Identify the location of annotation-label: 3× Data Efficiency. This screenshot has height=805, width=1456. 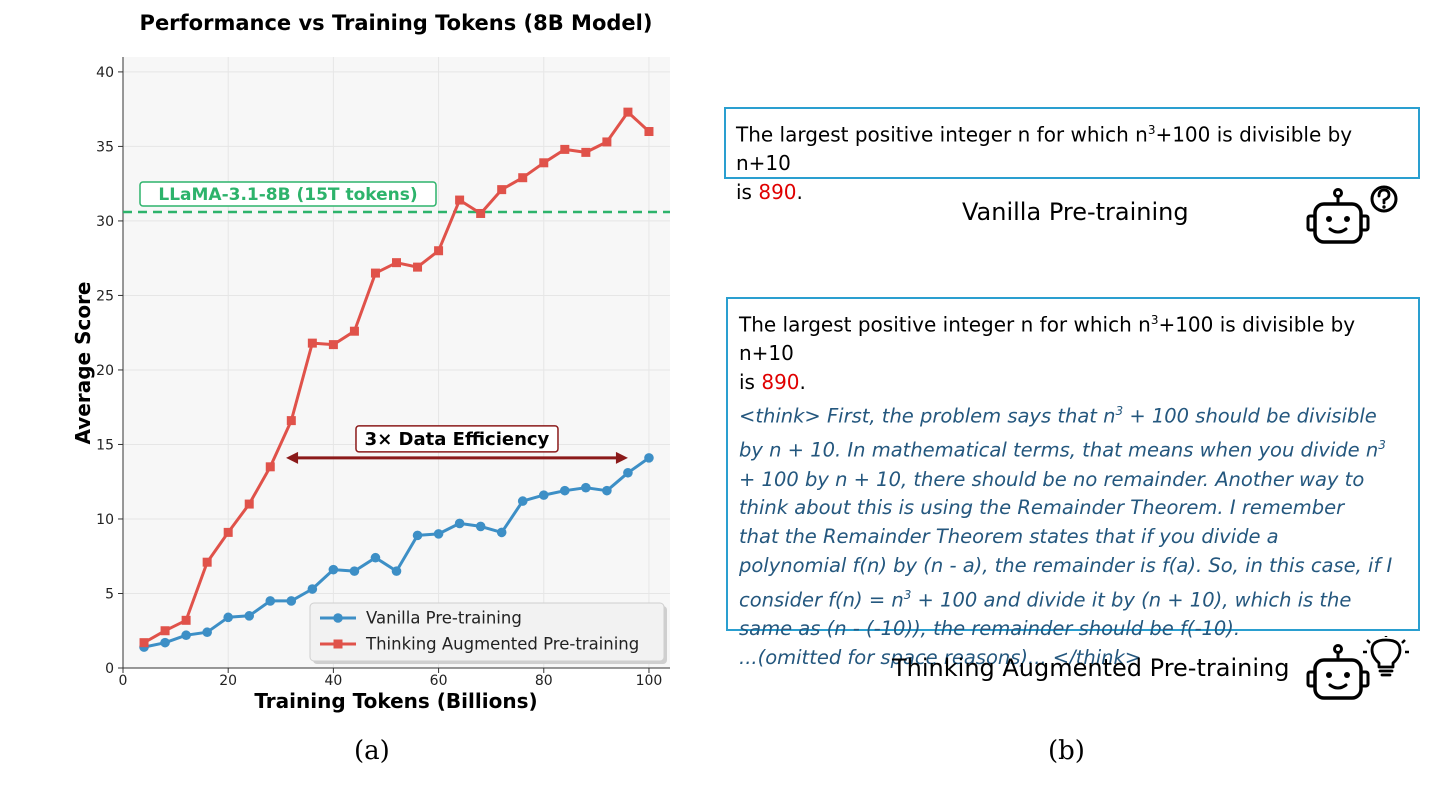
(457, 439).